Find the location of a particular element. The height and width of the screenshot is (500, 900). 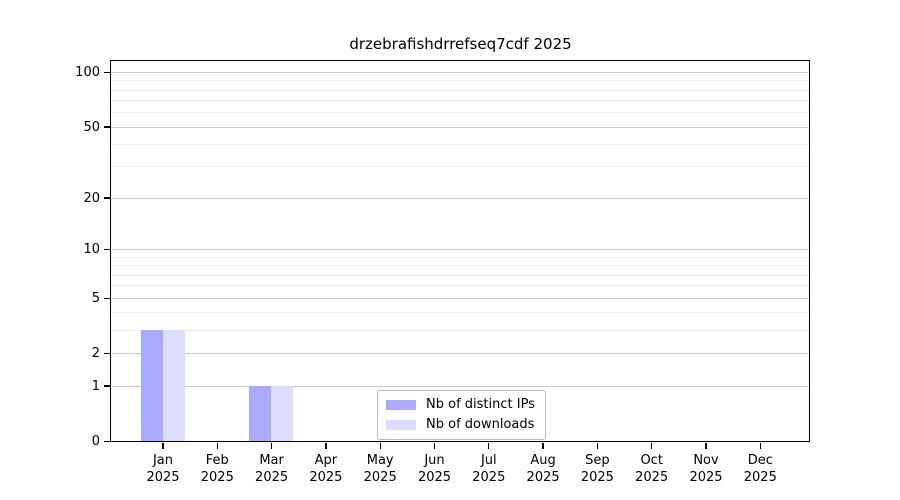

x-tick-month-jul: Jul is located at coordinates (488, 460).